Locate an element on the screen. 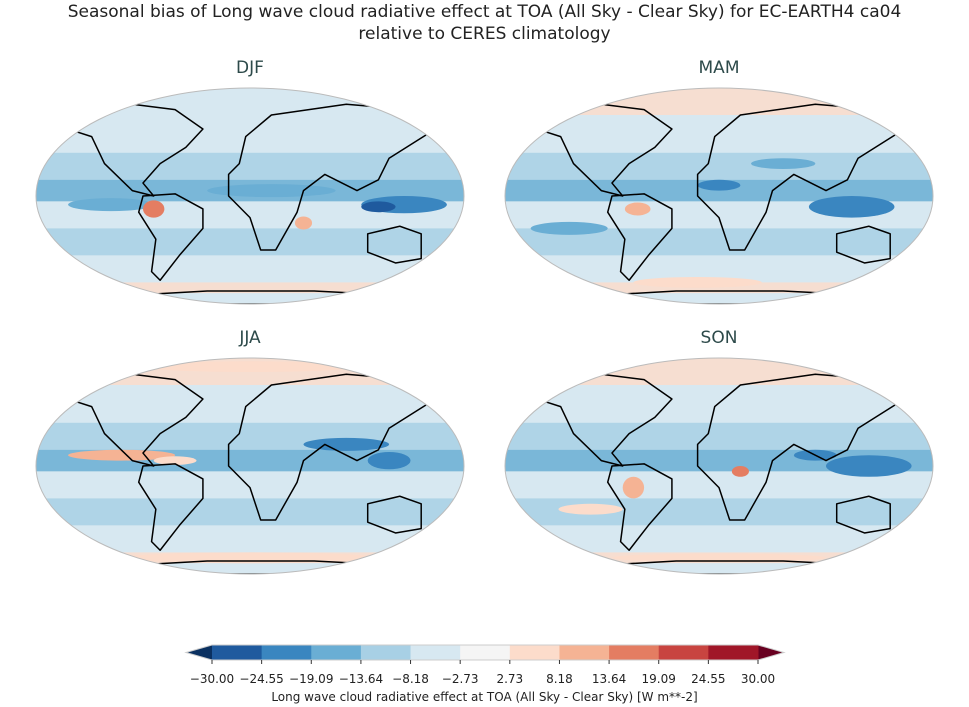 This screenshot has width=969, height=707. map-jja is located at coordinates (250, 466).